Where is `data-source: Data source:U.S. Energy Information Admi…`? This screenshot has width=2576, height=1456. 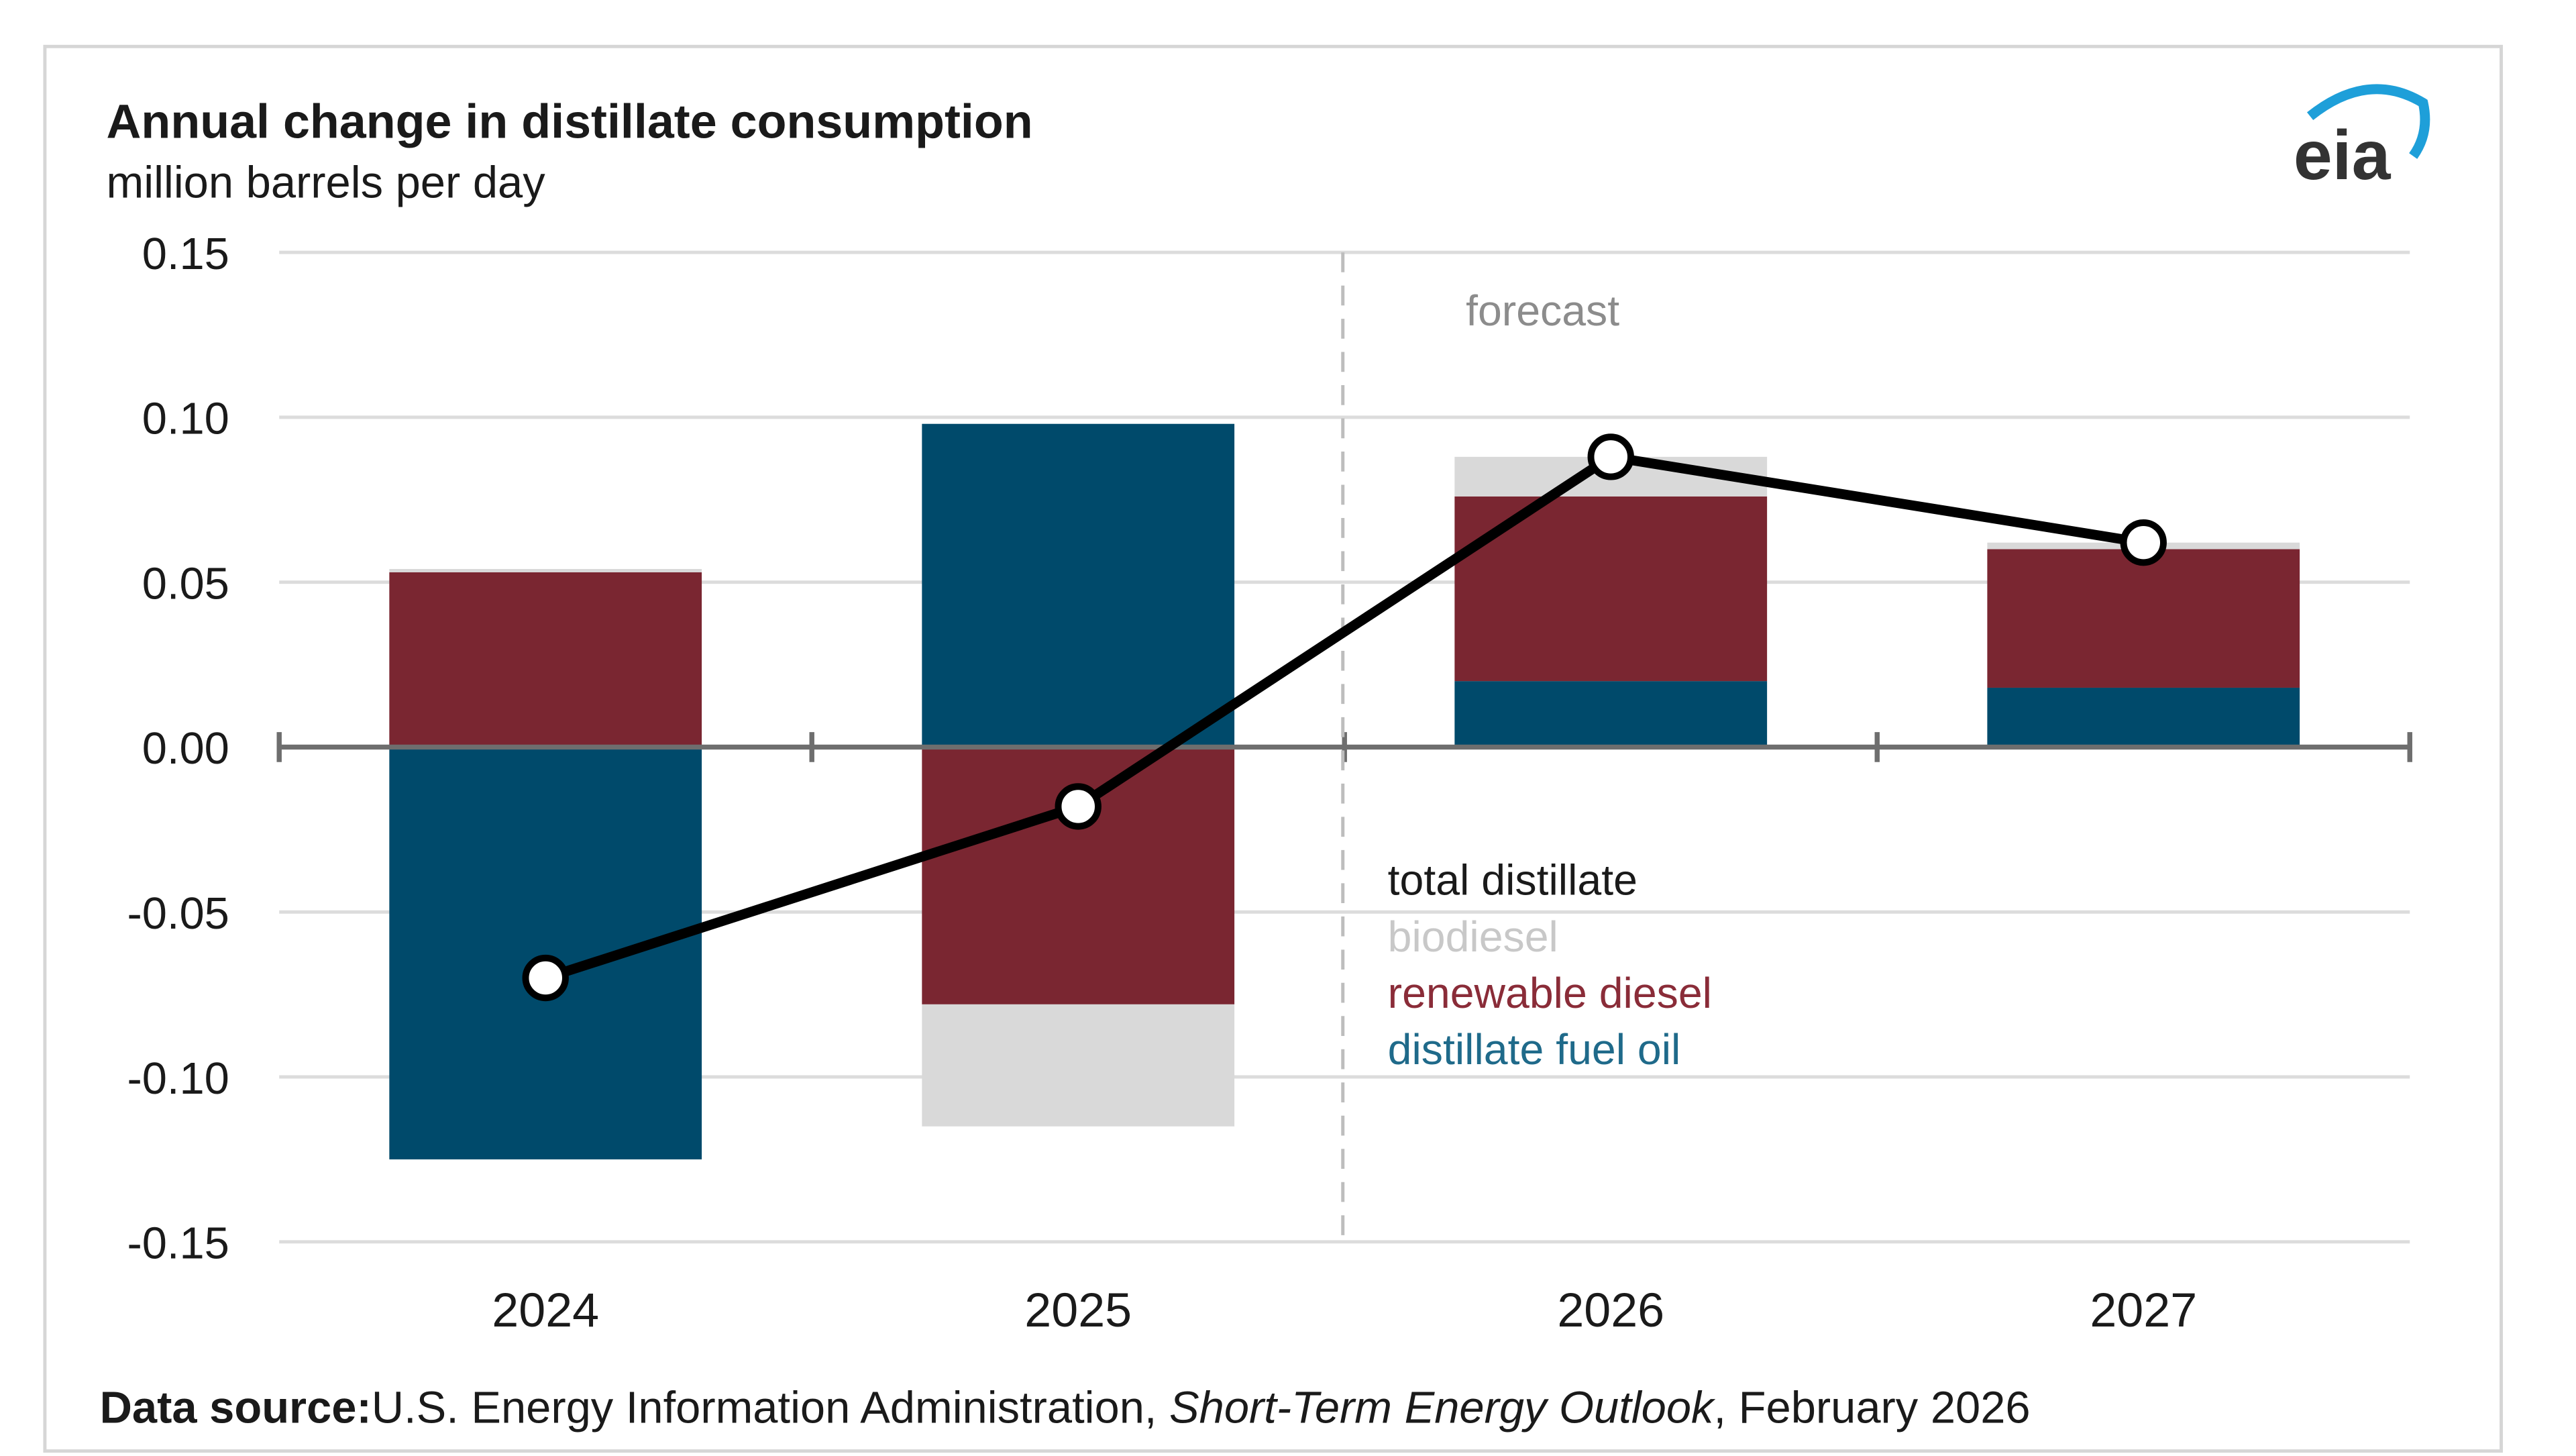
data-source: Data source:U.S. Energy Information Admi… is located at coordinates (1065, 1408).